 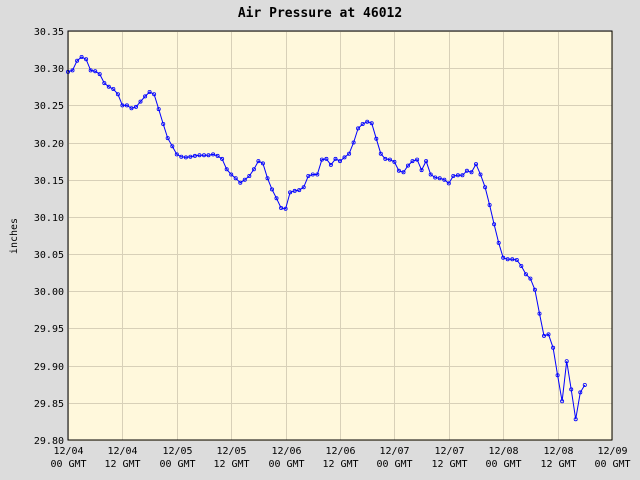 I want to click on y-tick-label: 30.00, so click(x=49, y=292).